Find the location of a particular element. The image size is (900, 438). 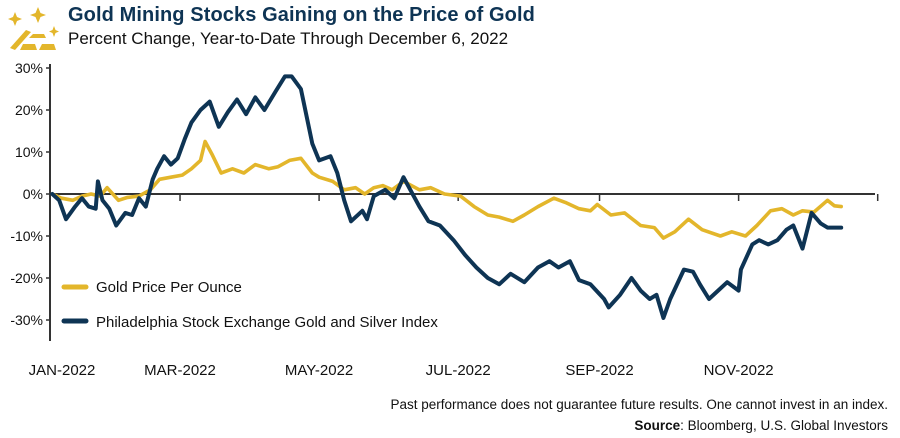

source-text: : Bloomberg, U.S. Global Investors is located at coordinates (784, 425).